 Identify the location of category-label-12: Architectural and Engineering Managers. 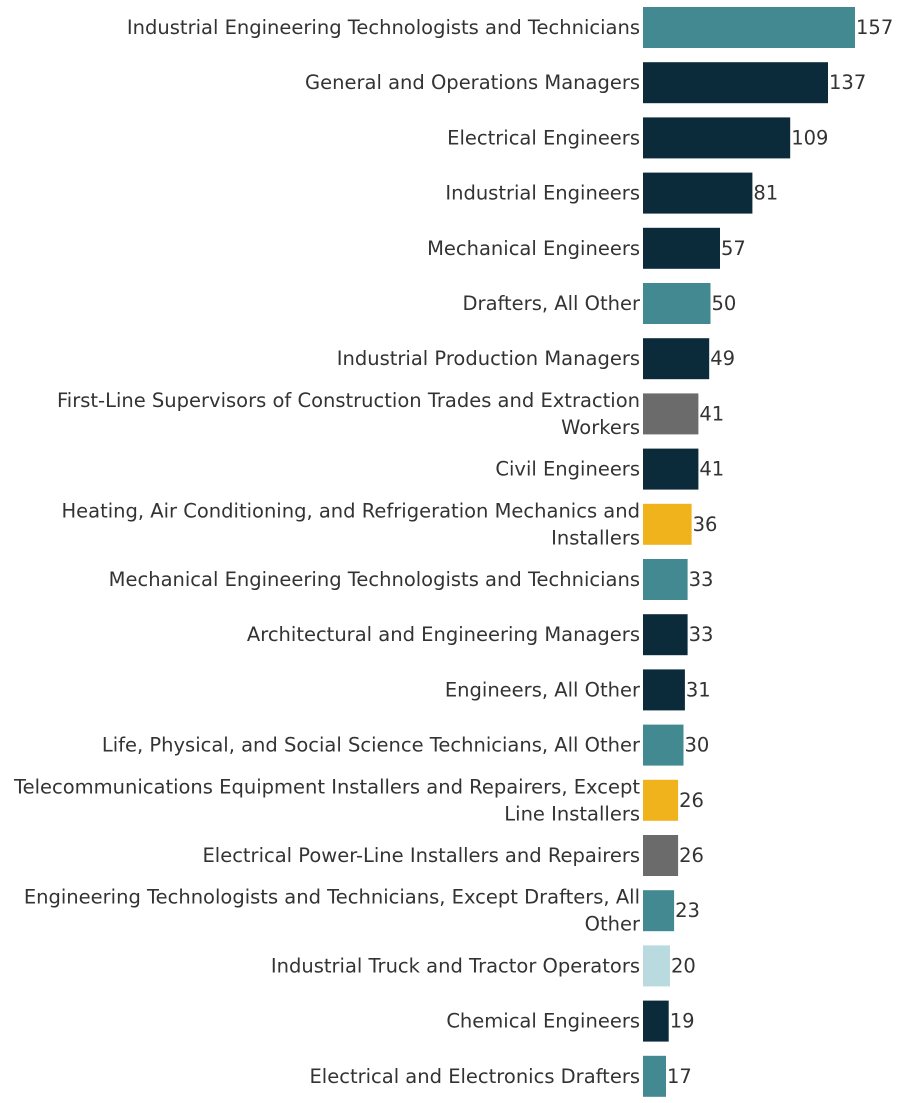
(443, 634).